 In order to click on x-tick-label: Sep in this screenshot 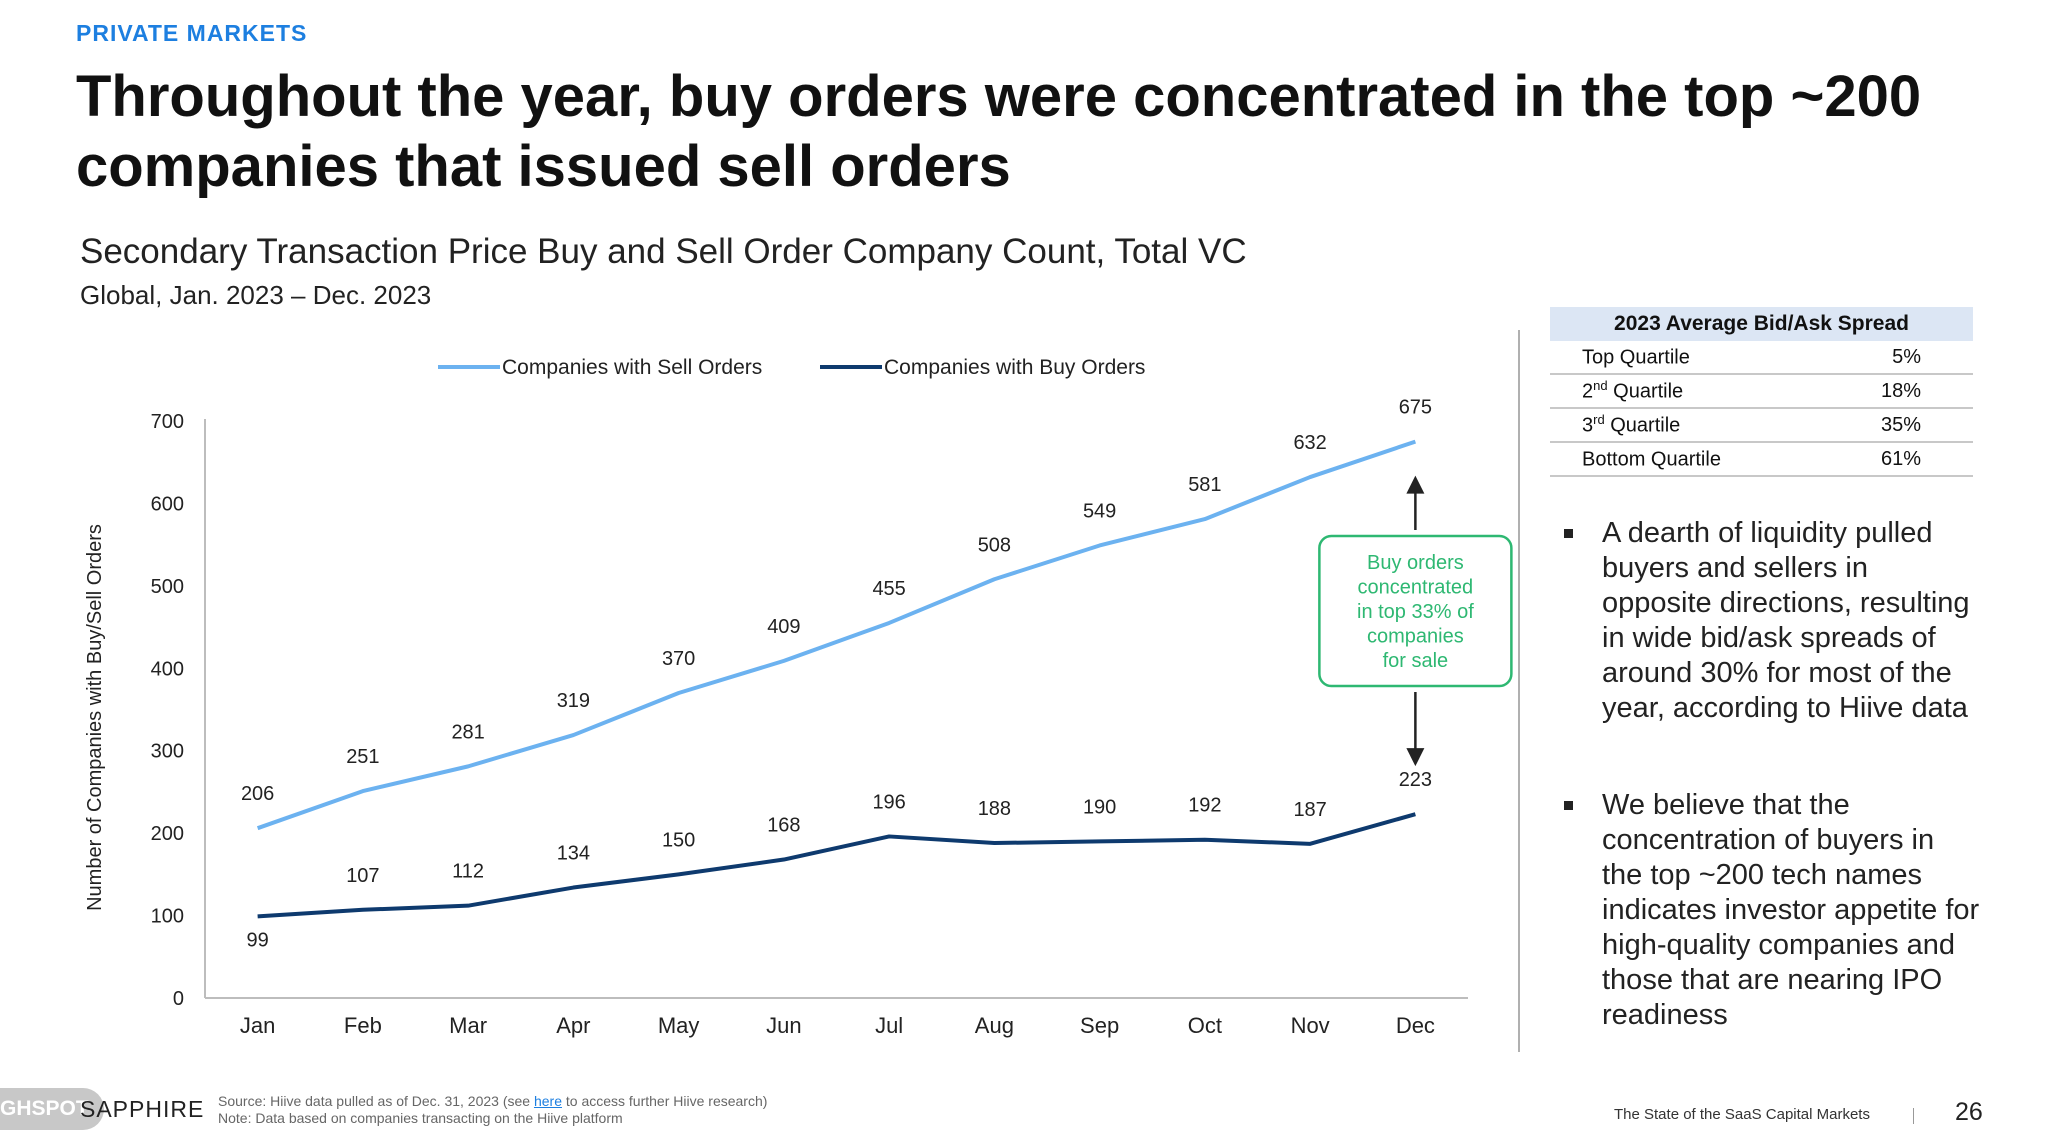, I will do `click(1099, 1025)`.